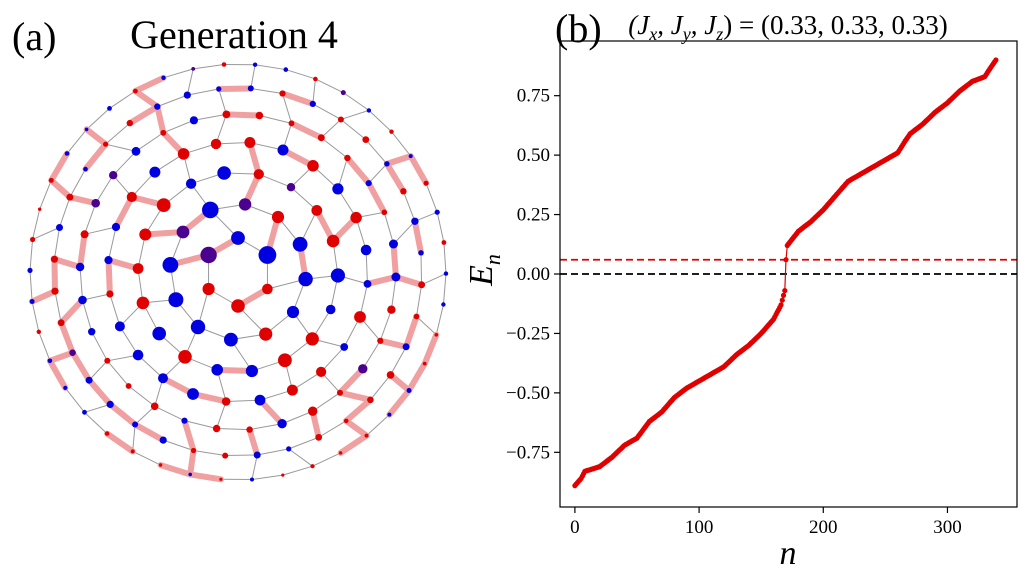 Image resolution: width=1027 pixels, height=581 pixels. I want to click on y-tick-label: −0.25, so click(528, 333).